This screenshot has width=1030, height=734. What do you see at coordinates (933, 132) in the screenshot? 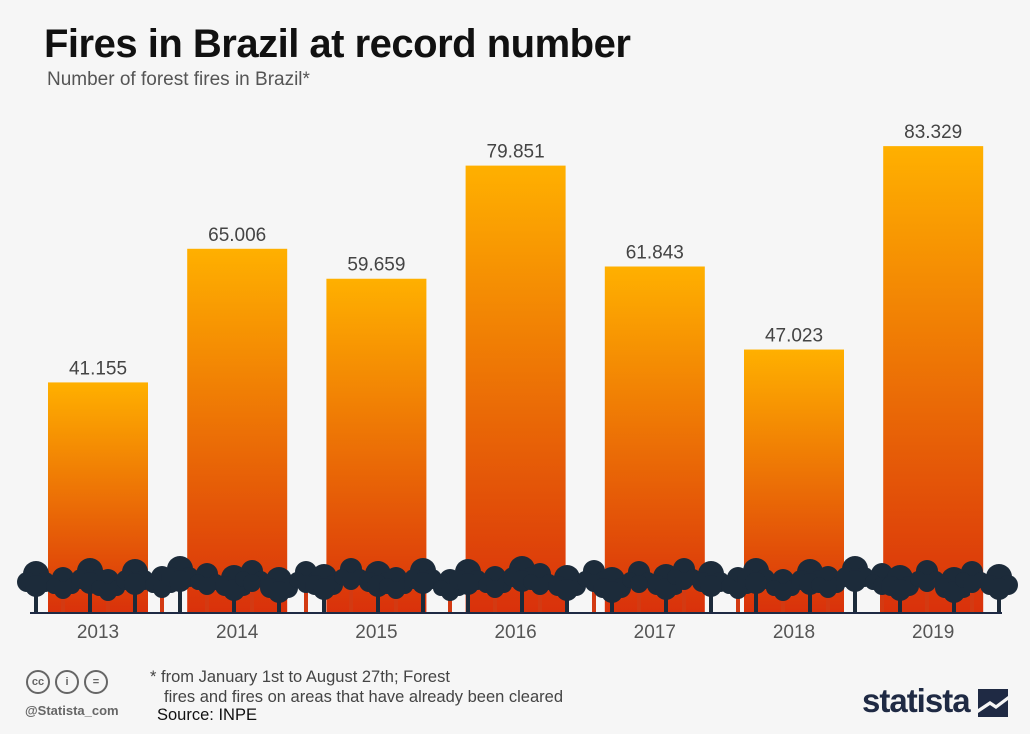
I see `value-label-2019: 83.329` at bounding box center [933, 132].